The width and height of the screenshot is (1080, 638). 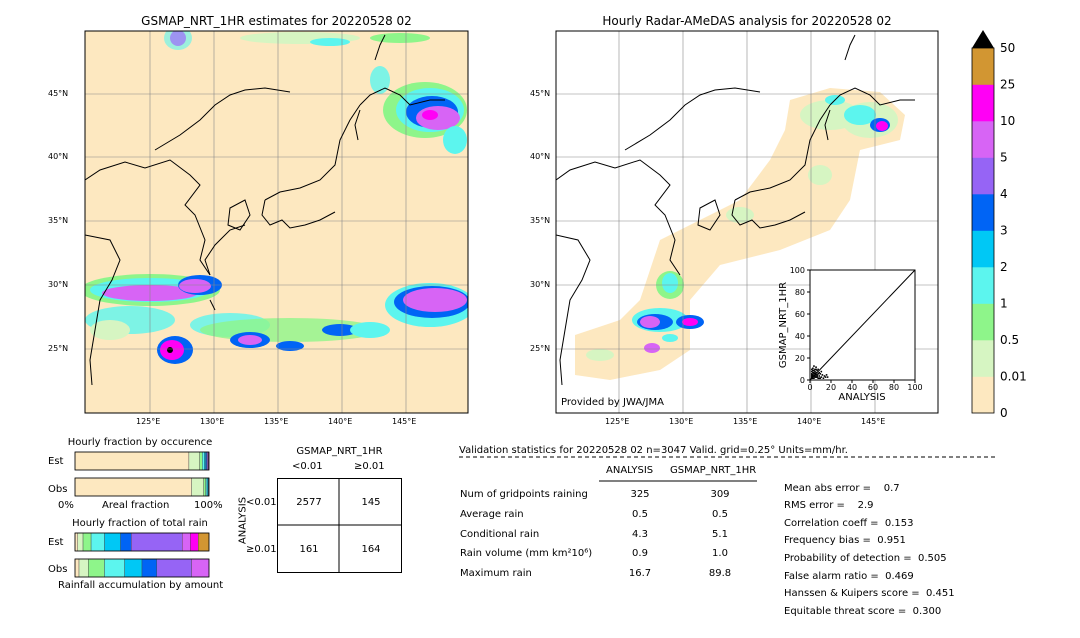 What do you see at coordinates (612, 402) in the screenshot?
I see `right-map-credit: Provided by JWA/JMA` at bounding box center [612, 402].